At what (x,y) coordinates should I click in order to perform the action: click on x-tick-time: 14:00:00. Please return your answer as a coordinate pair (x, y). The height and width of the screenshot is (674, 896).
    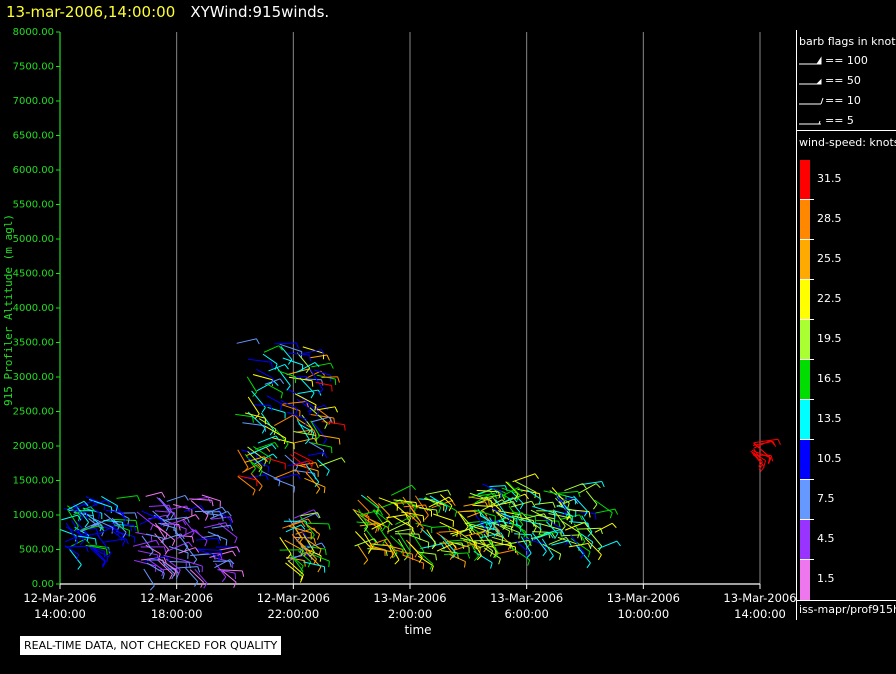
    Looking at the image, I should click on (760, 614).